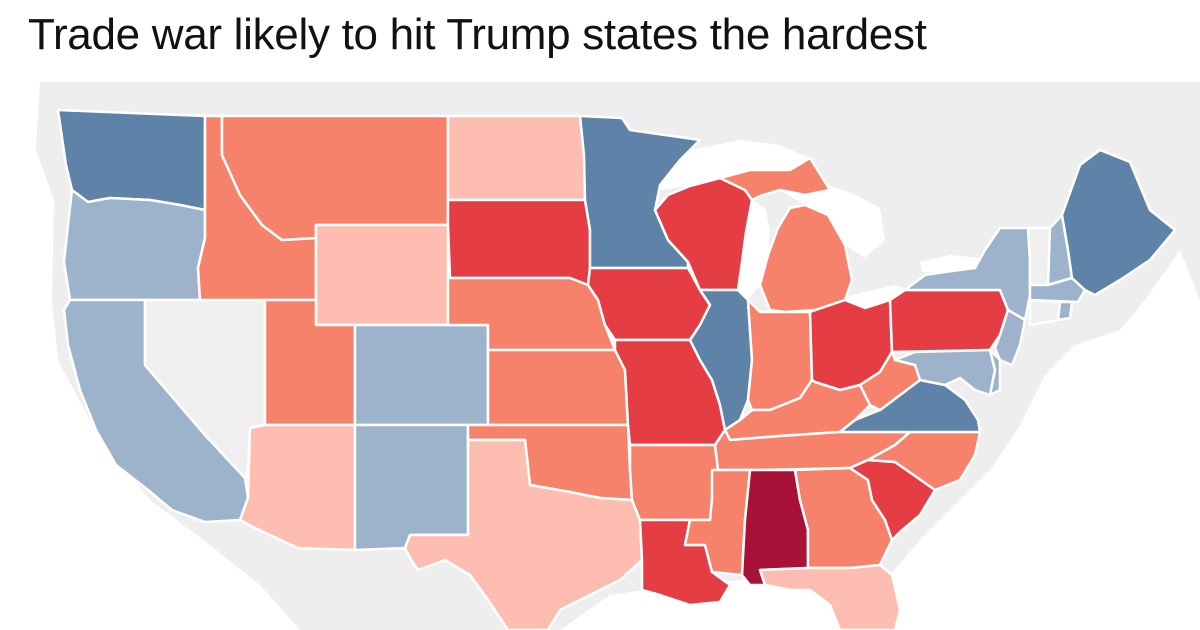 The height and width of the screenshot is (630, 1200). What do you see at coordinates (1010, 337) in the screenshot?
I see `state-new-jersey` at bounding box center [1010, 337].